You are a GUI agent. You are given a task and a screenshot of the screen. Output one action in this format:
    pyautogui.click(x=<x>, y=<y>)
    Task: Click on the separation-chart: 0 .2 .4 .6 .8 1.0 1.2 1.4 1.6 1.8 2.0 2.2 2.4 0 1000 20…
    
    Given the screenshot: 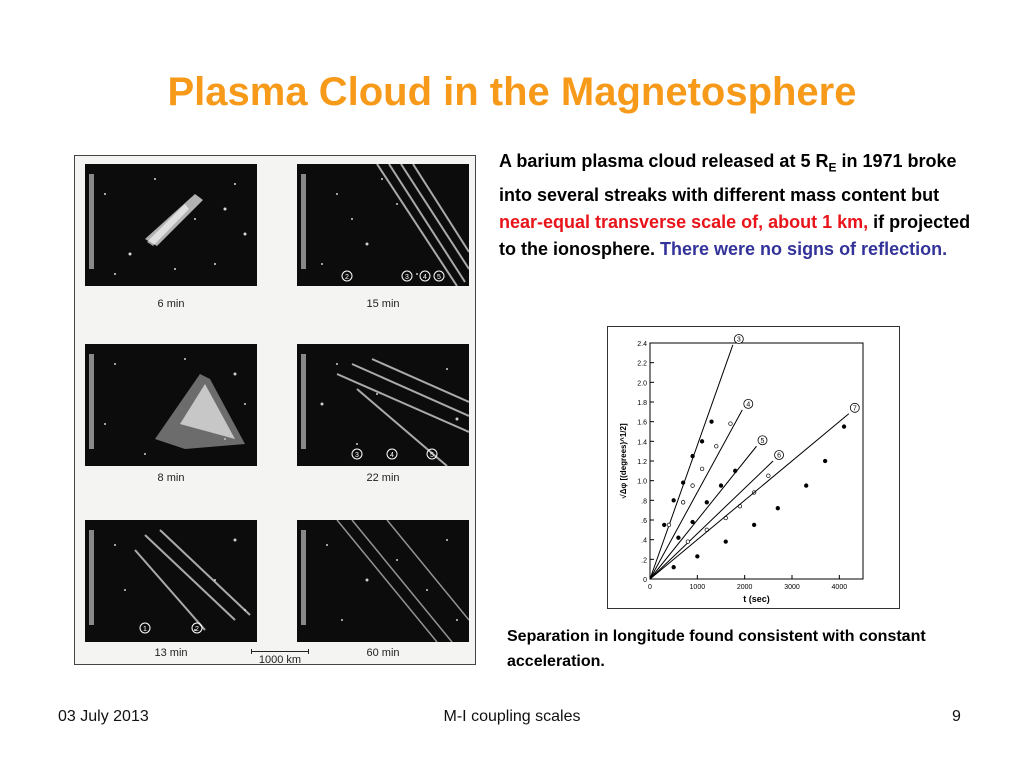 What is the action you would take?
    pyautogui.click(x=741, y=469)
    